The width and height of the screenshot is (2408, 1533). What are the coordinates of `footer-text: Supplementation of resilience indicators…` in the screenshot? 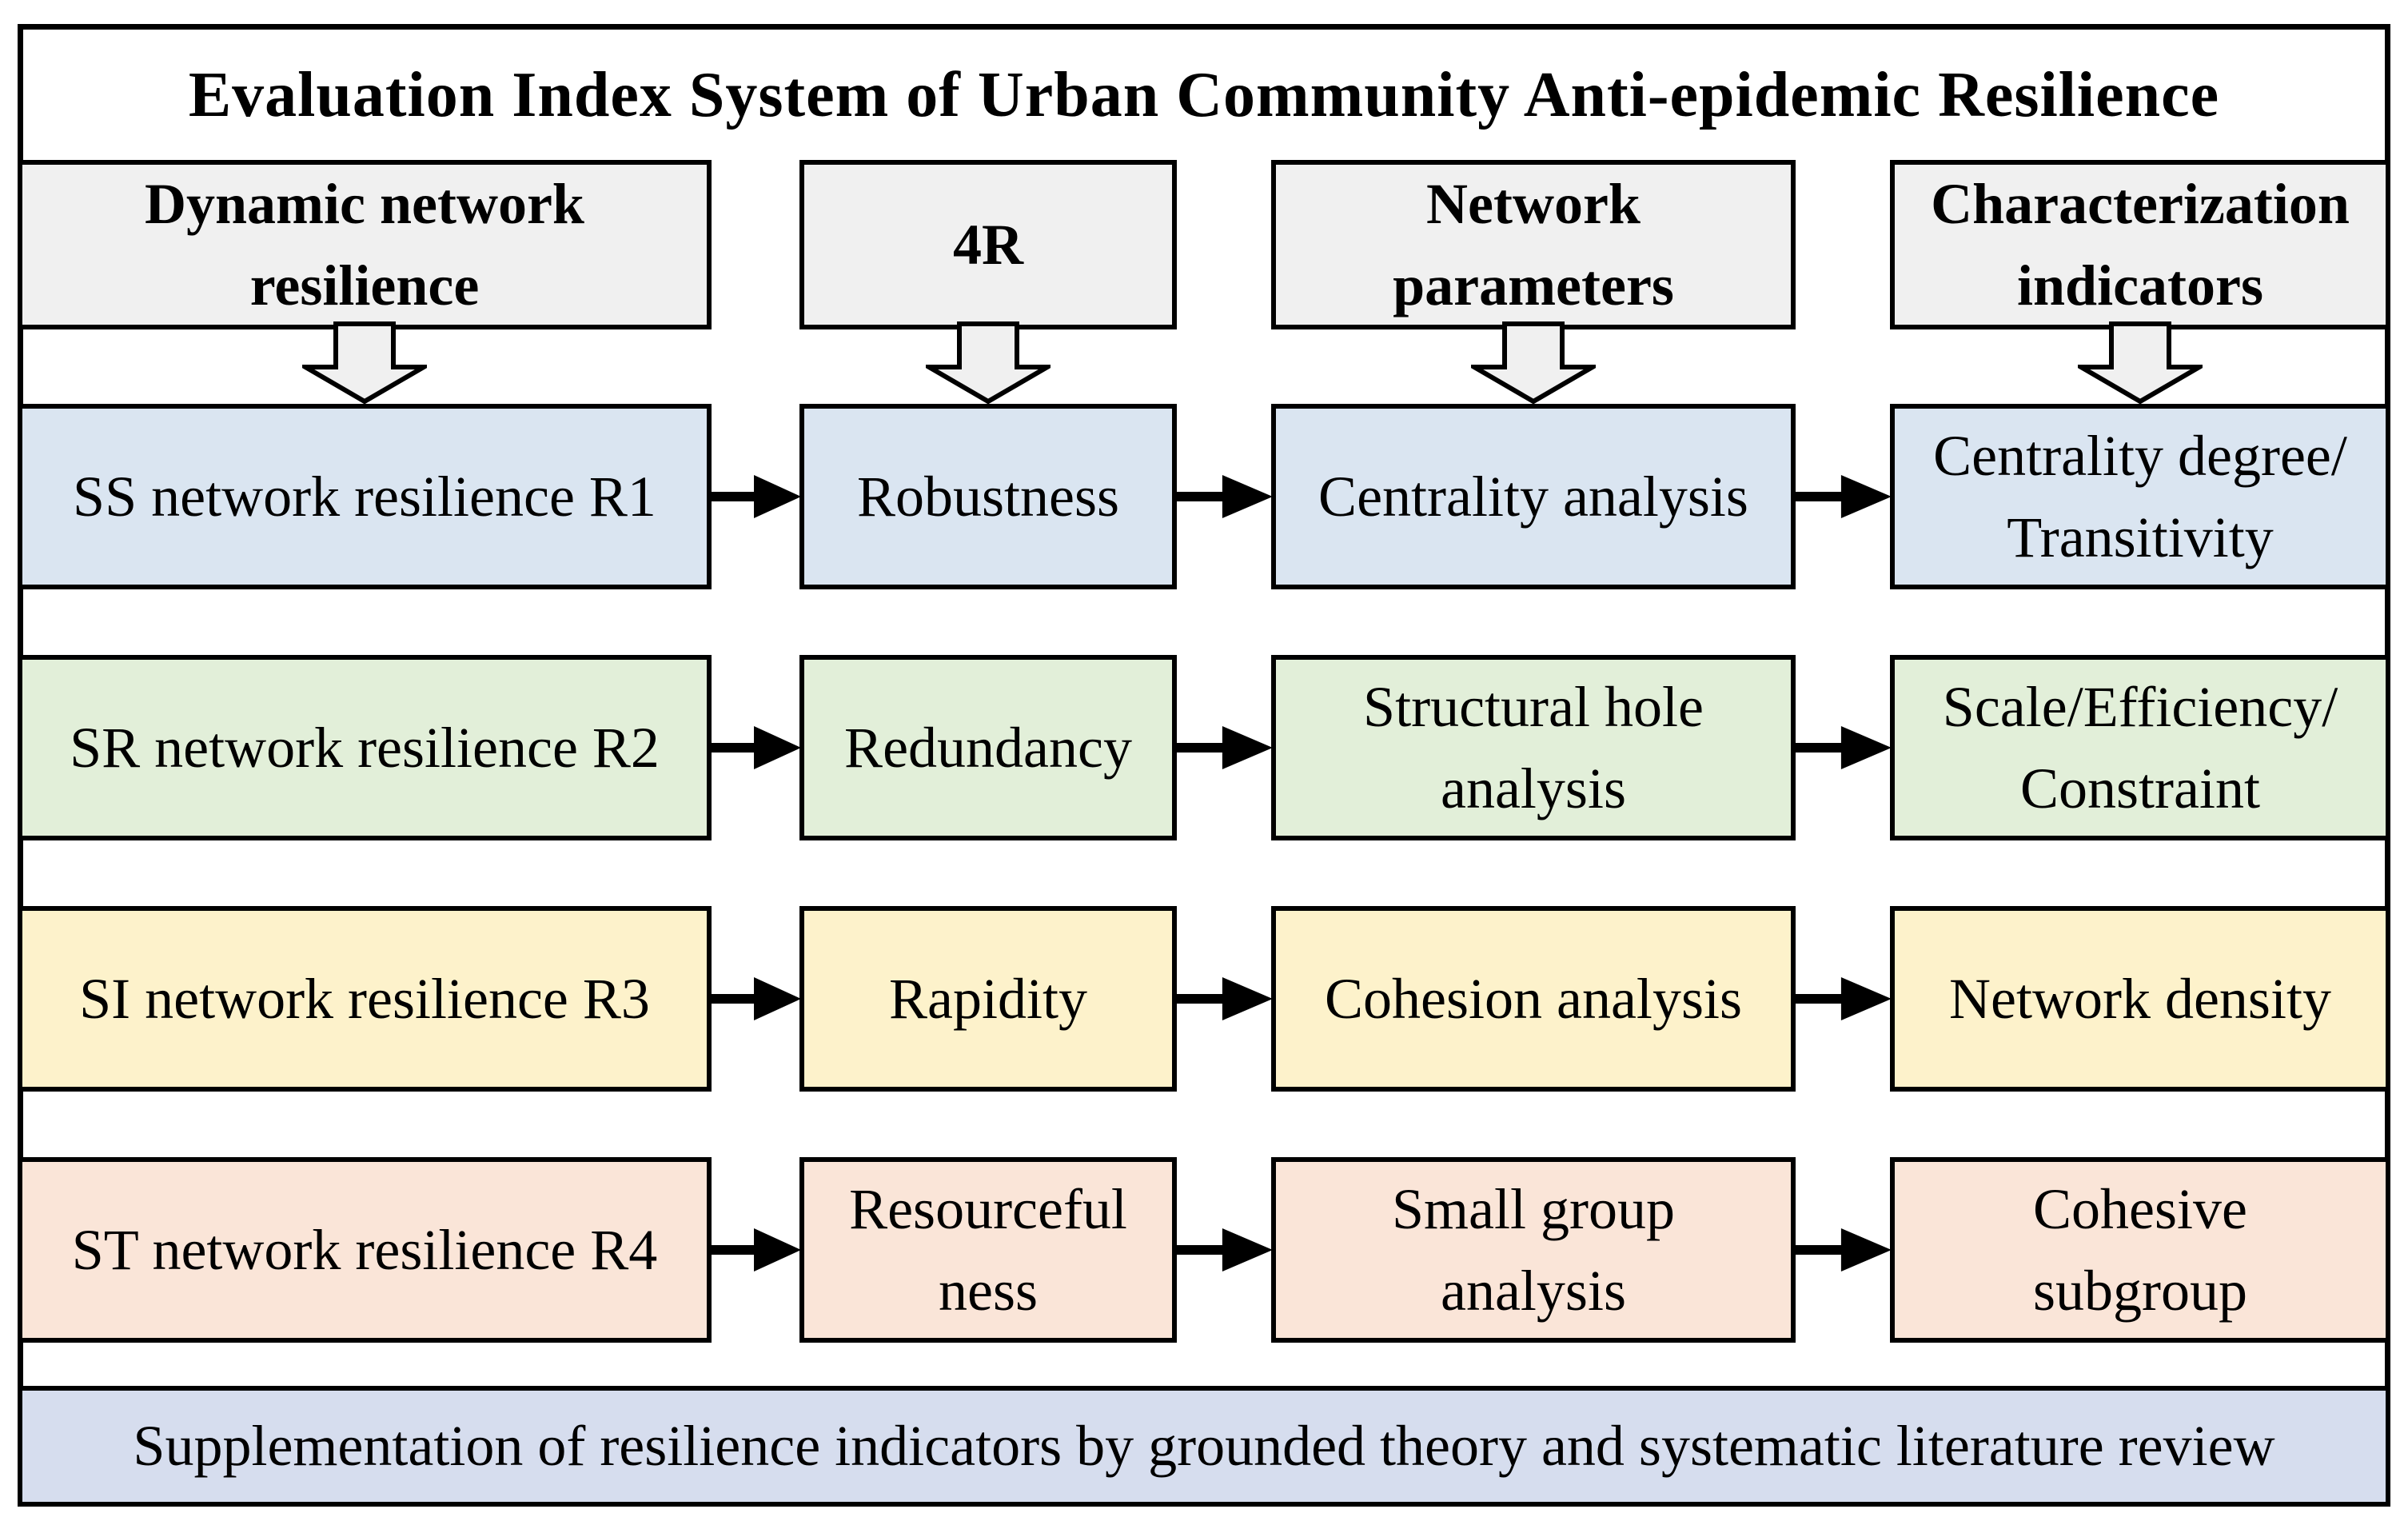 It's located at (1204, 1446).